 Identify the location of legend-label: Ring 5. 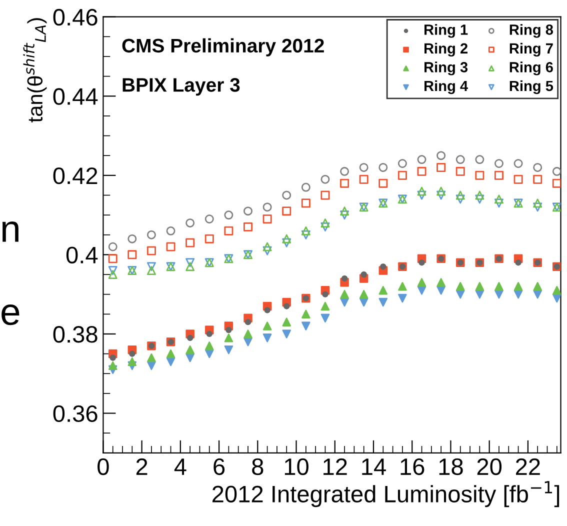
(532, 87).